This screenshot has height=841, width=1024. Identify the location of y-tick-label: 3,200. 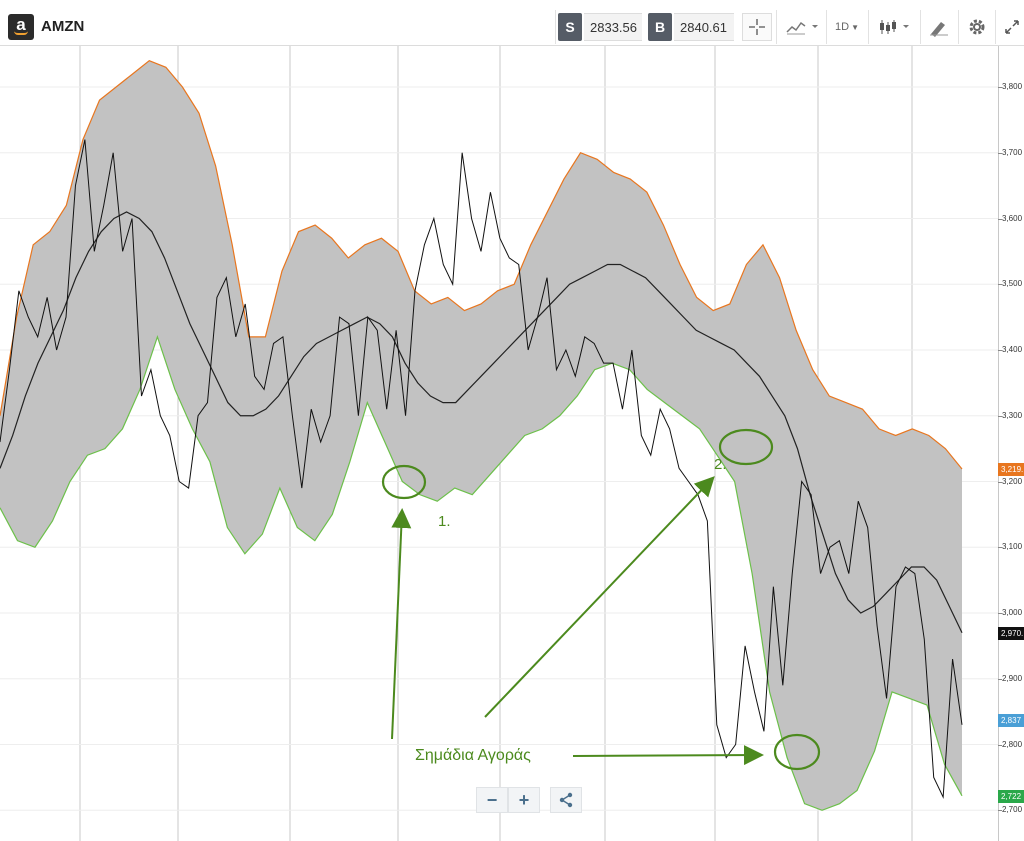
(1012, 481).